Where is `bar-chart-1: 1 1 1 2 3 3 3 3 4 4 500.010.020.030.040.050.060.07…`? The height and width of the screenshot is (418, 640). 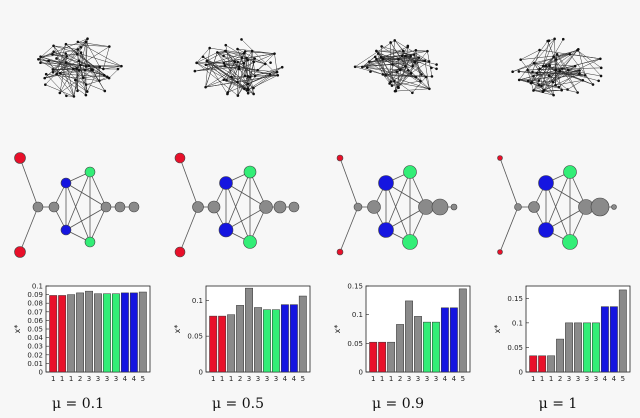 bar-chart-1: 1 1 1 2 3 3 3 3 4 4 500.010.020.030.040.050.060.07… is located at coordinates (82, 333).